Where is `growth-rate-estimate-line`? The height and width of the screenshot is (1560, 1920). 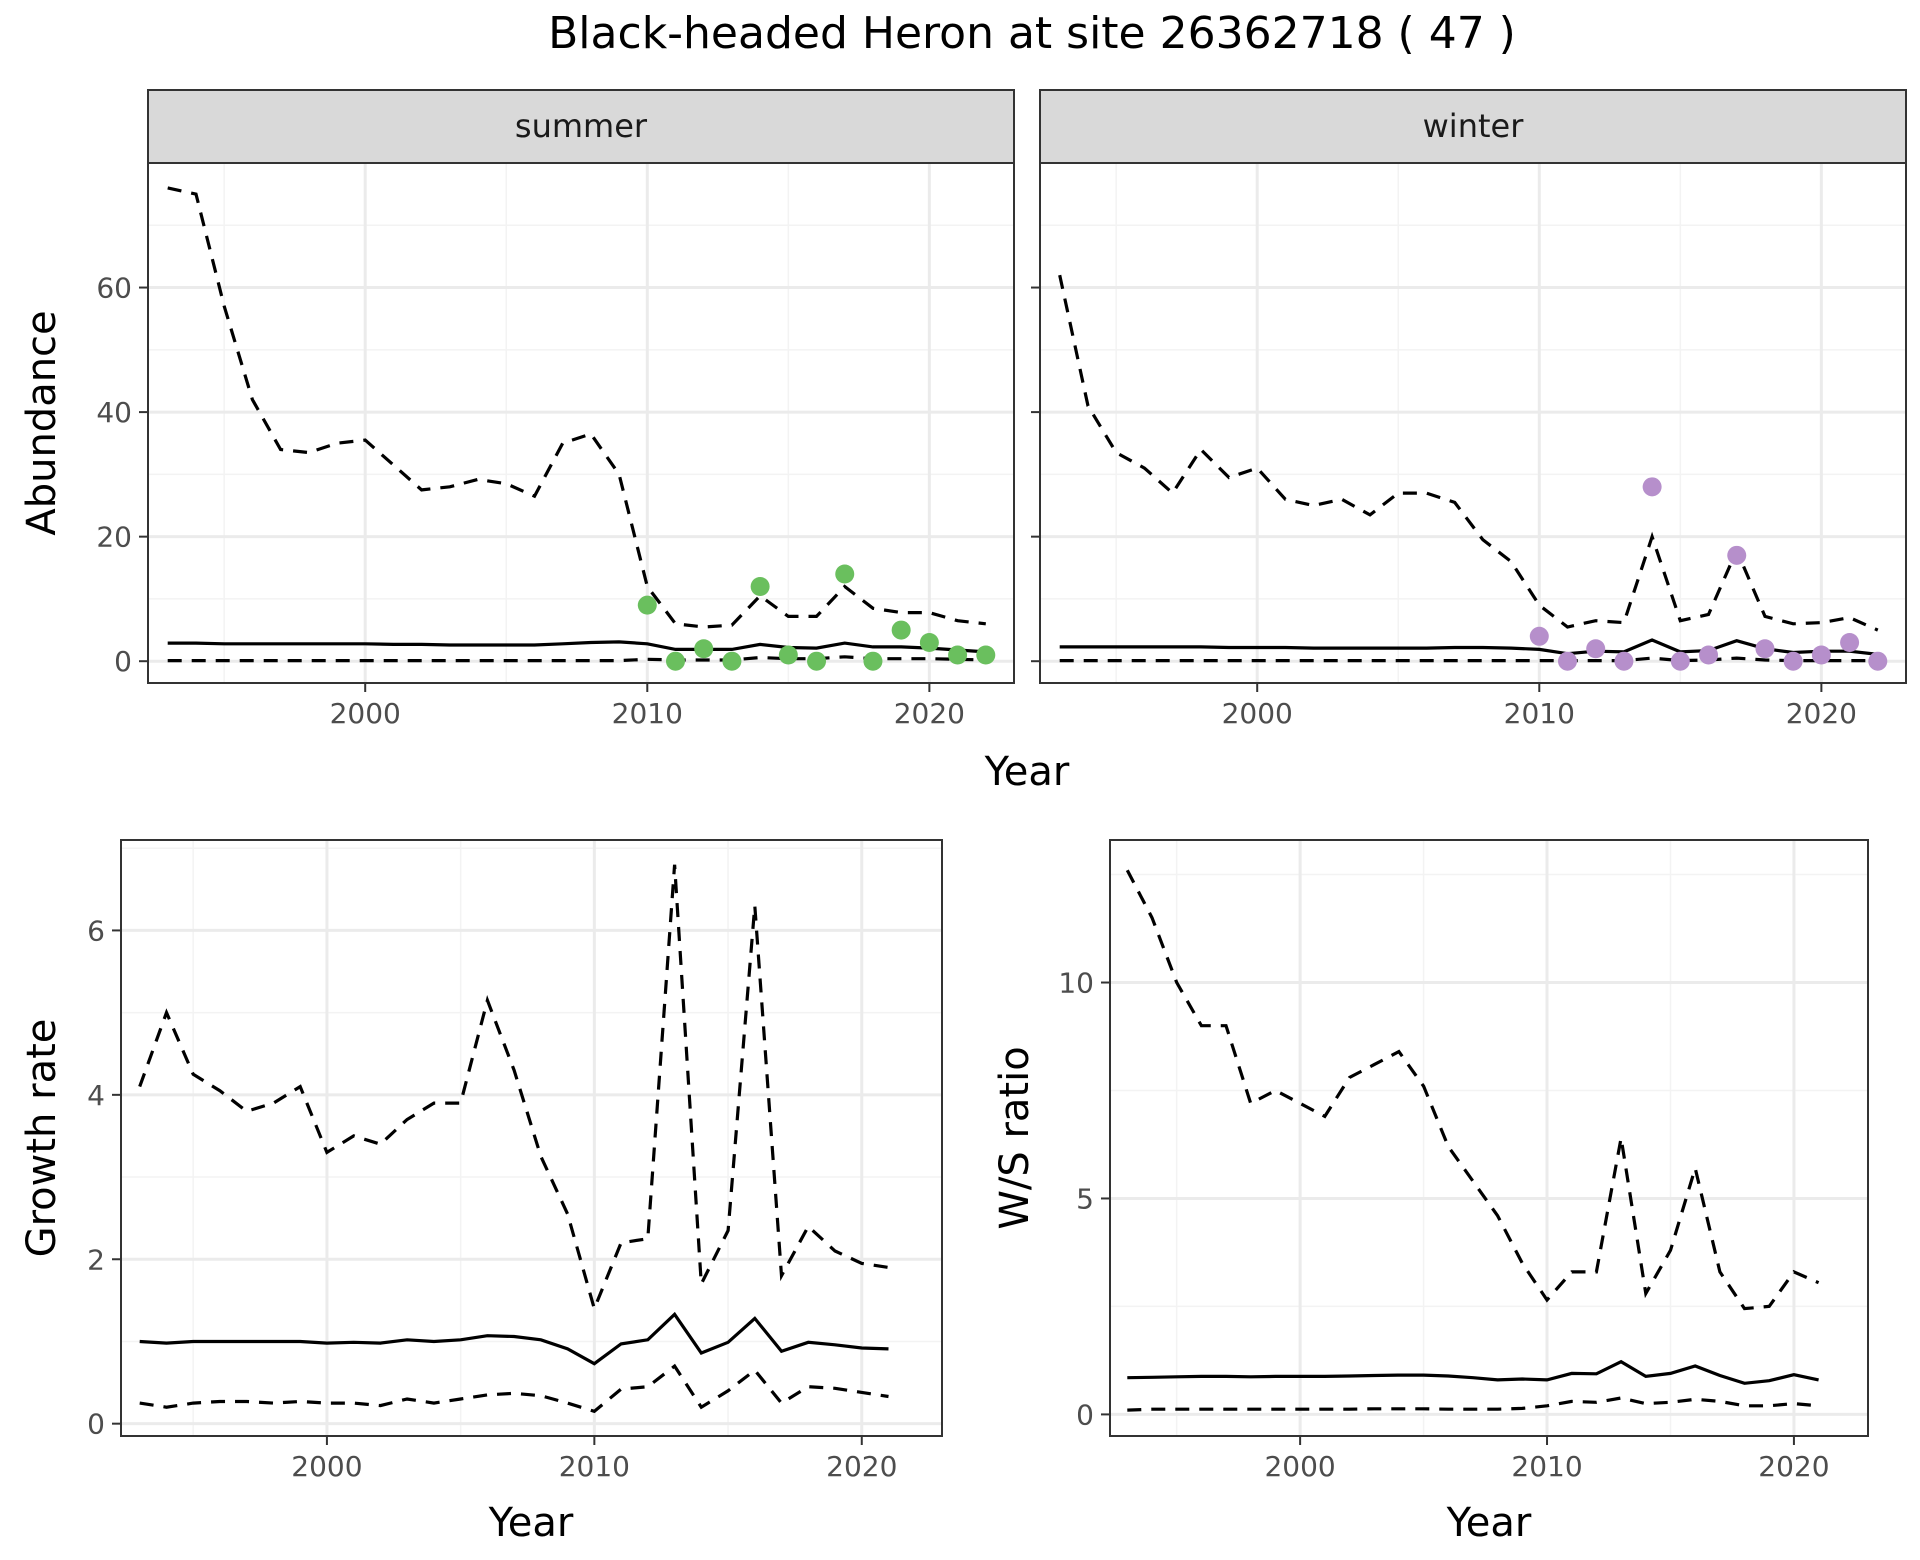 growth-rate-estimate-line is located at coordinates (514, 1338).